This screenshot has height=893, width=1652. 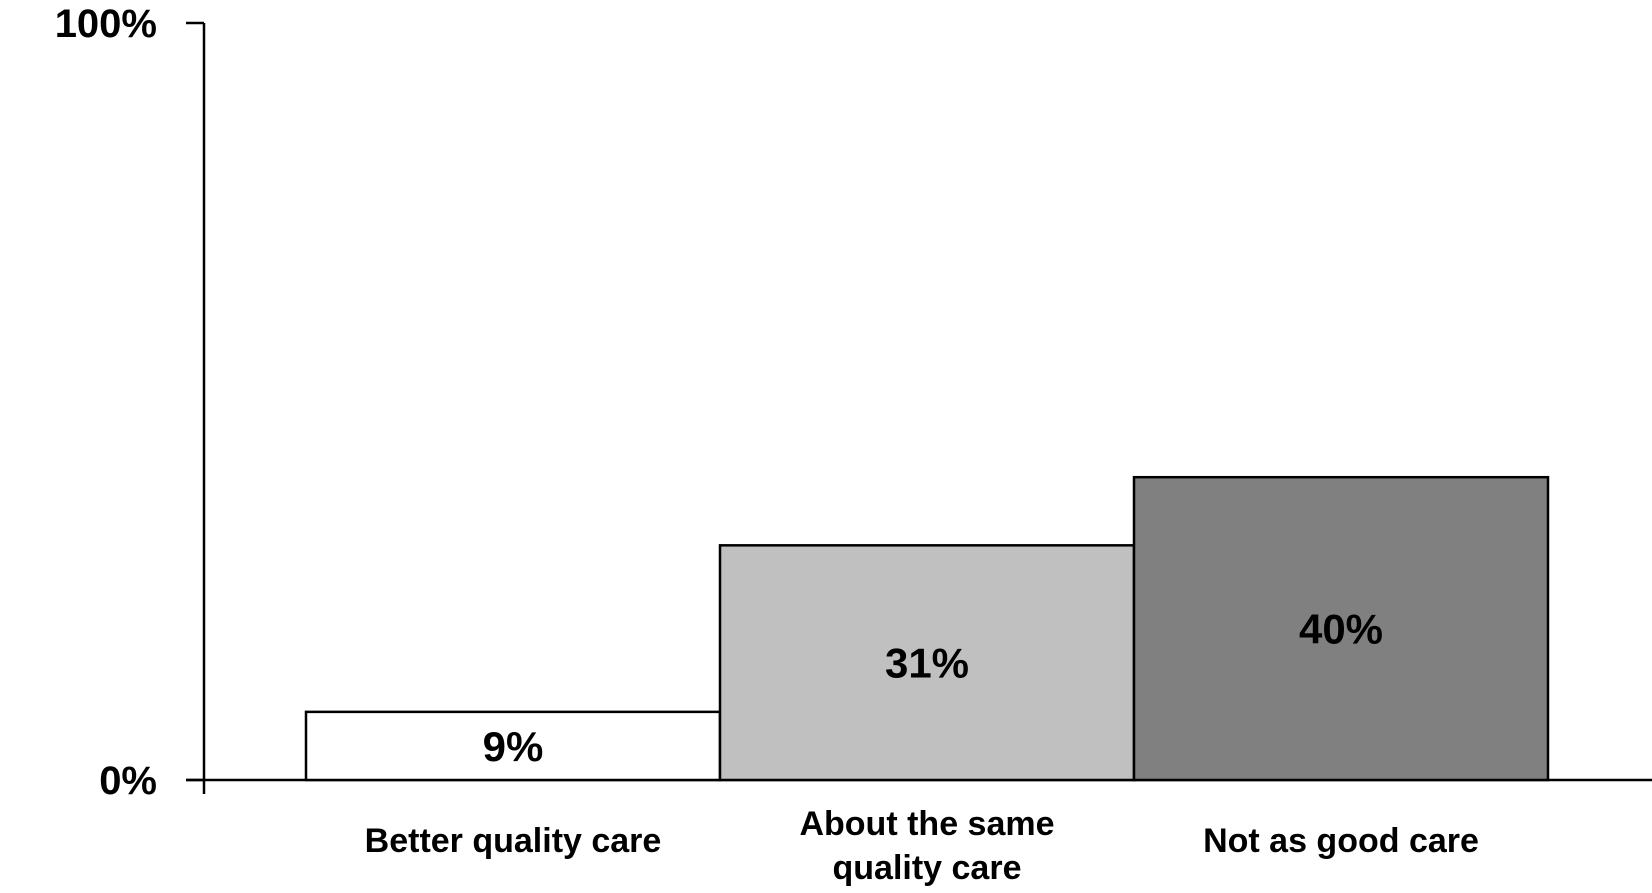 I want to click on x-tick-label: Better quality care, so click(x=513, y=841).